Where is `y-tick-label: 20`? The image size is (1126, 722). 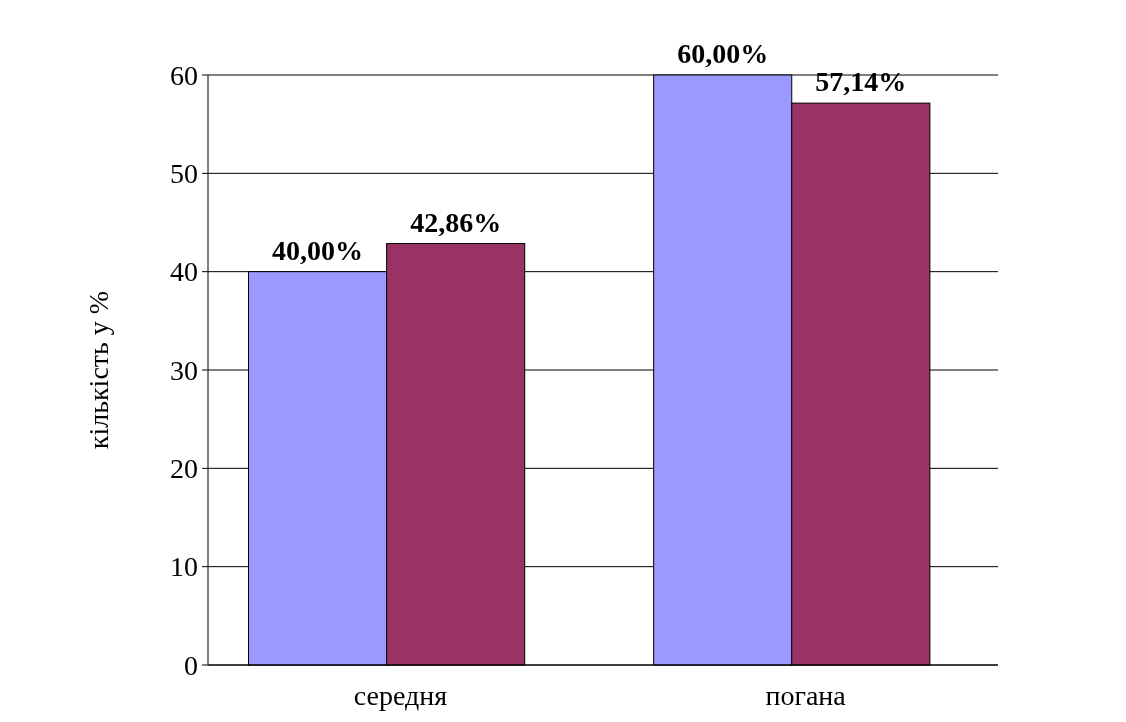
y-tick-label: 20 is located at coordinates (184, 469).